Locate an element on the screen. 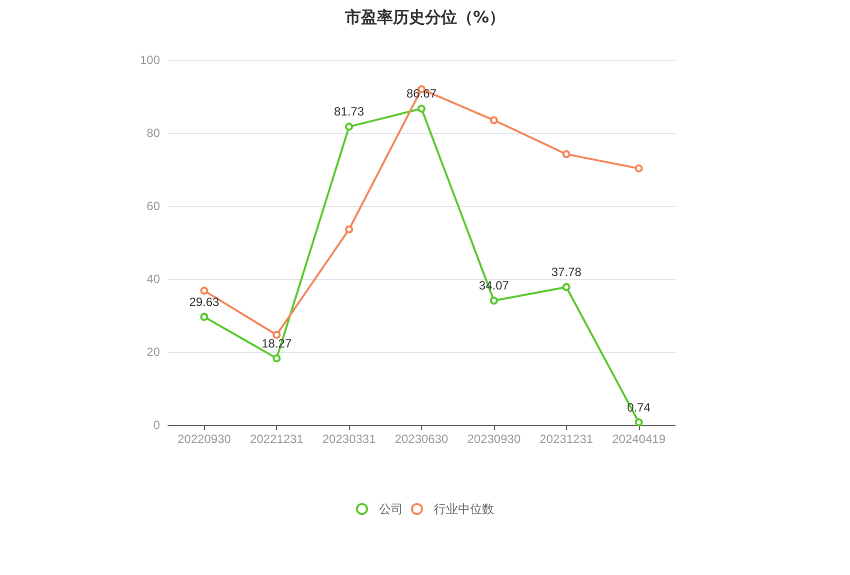 Image resolution: width=850 pixels, height=575 pixels. data-label: 37.78 is located at coordinates (566, 272).